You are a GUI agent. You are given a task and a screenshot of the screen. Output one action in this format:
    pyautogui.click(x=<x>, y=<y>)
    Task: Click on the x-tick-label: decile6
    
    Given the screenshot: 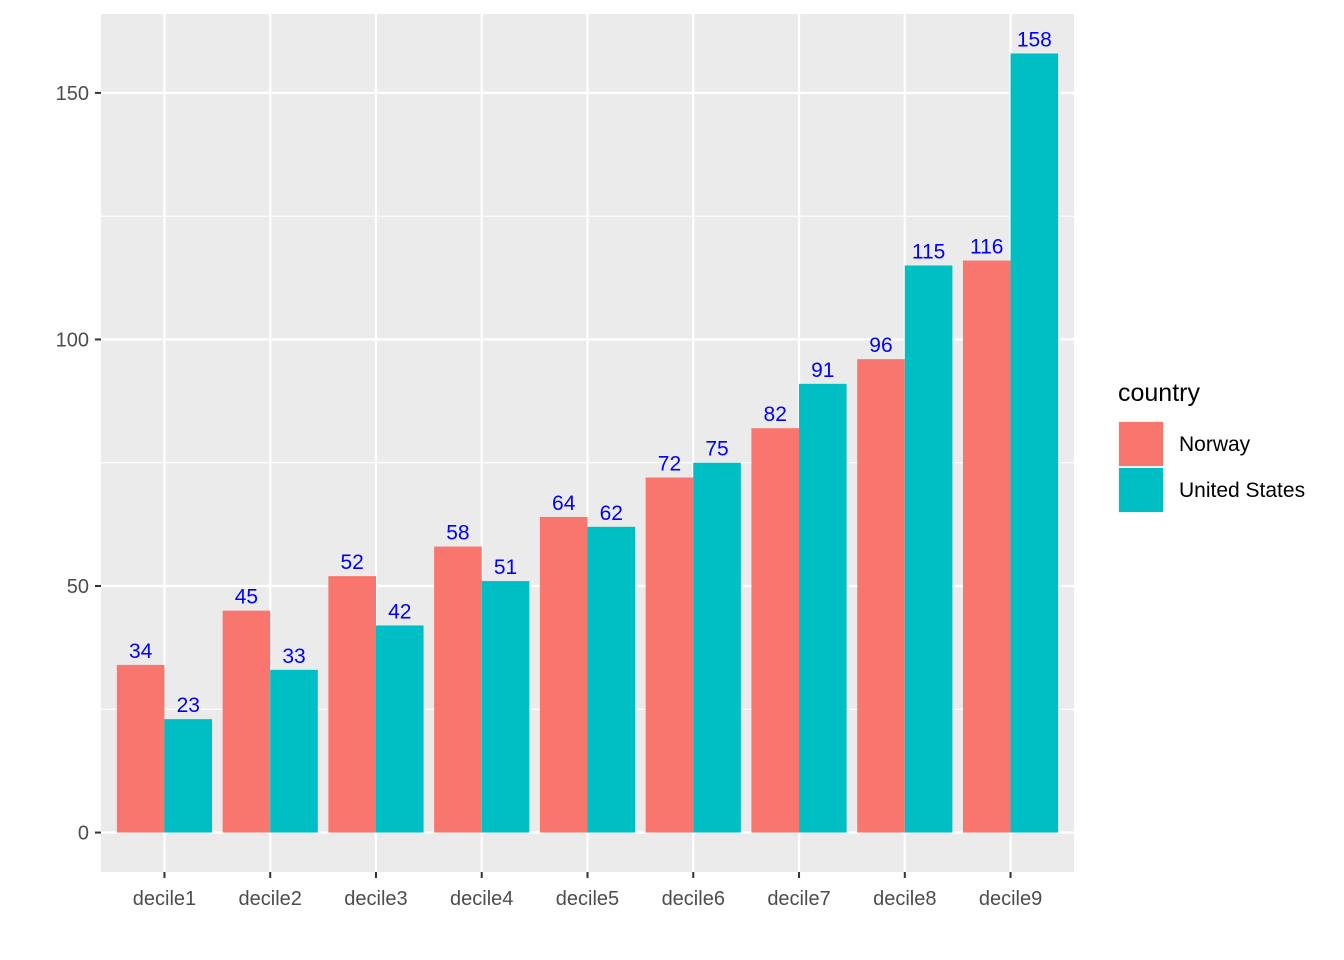 What is the action you would take?
    pyautogui.click(x=693, y=899)
    